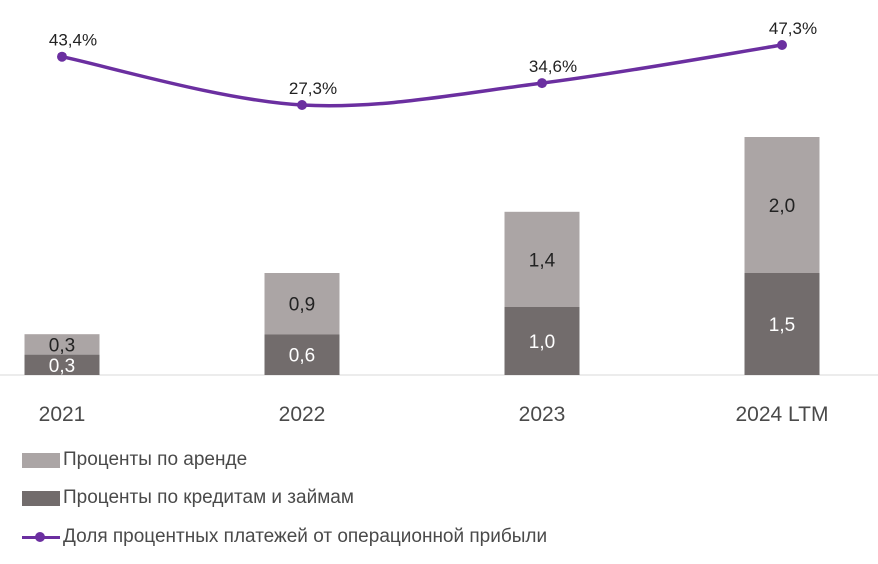  I want to click on bar-loans-2022, so click(302, 354).